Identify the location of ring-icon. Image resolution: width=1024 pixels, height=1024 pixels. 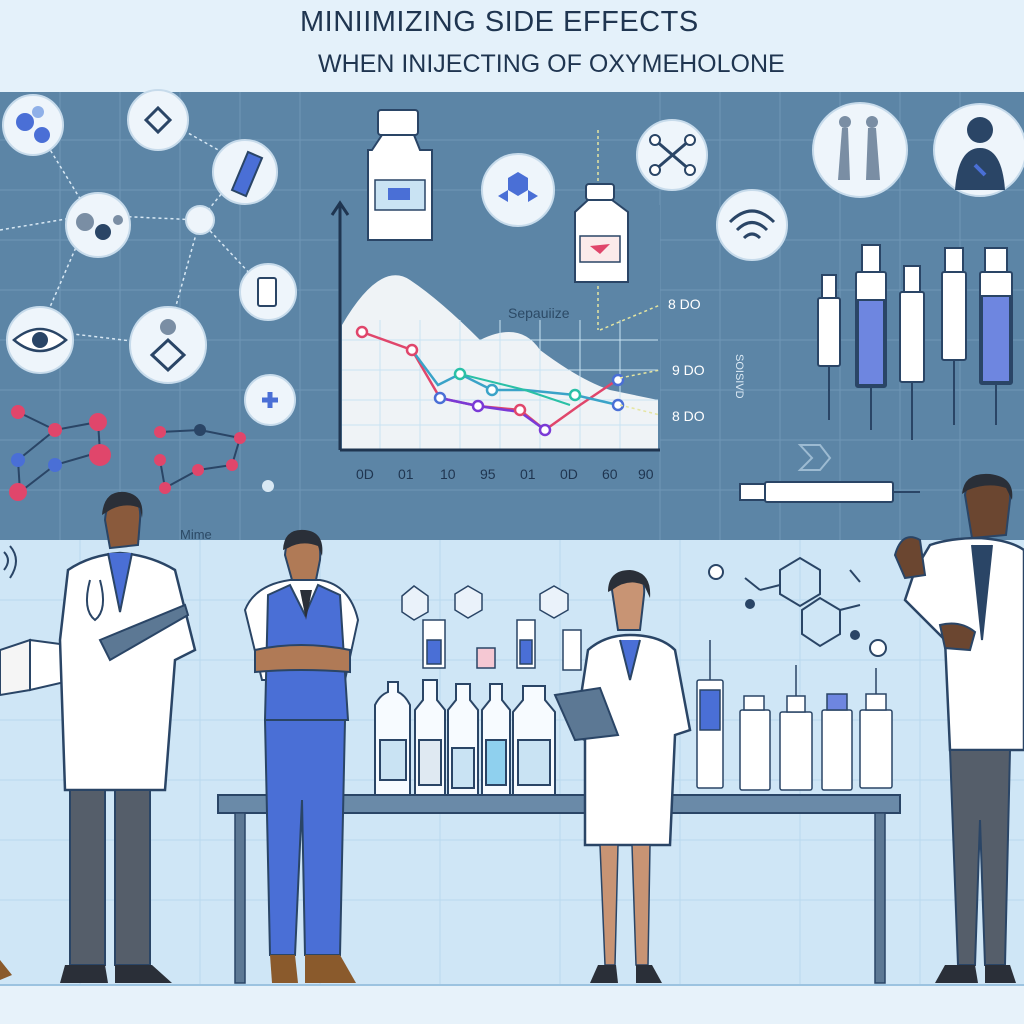
(158, 120).